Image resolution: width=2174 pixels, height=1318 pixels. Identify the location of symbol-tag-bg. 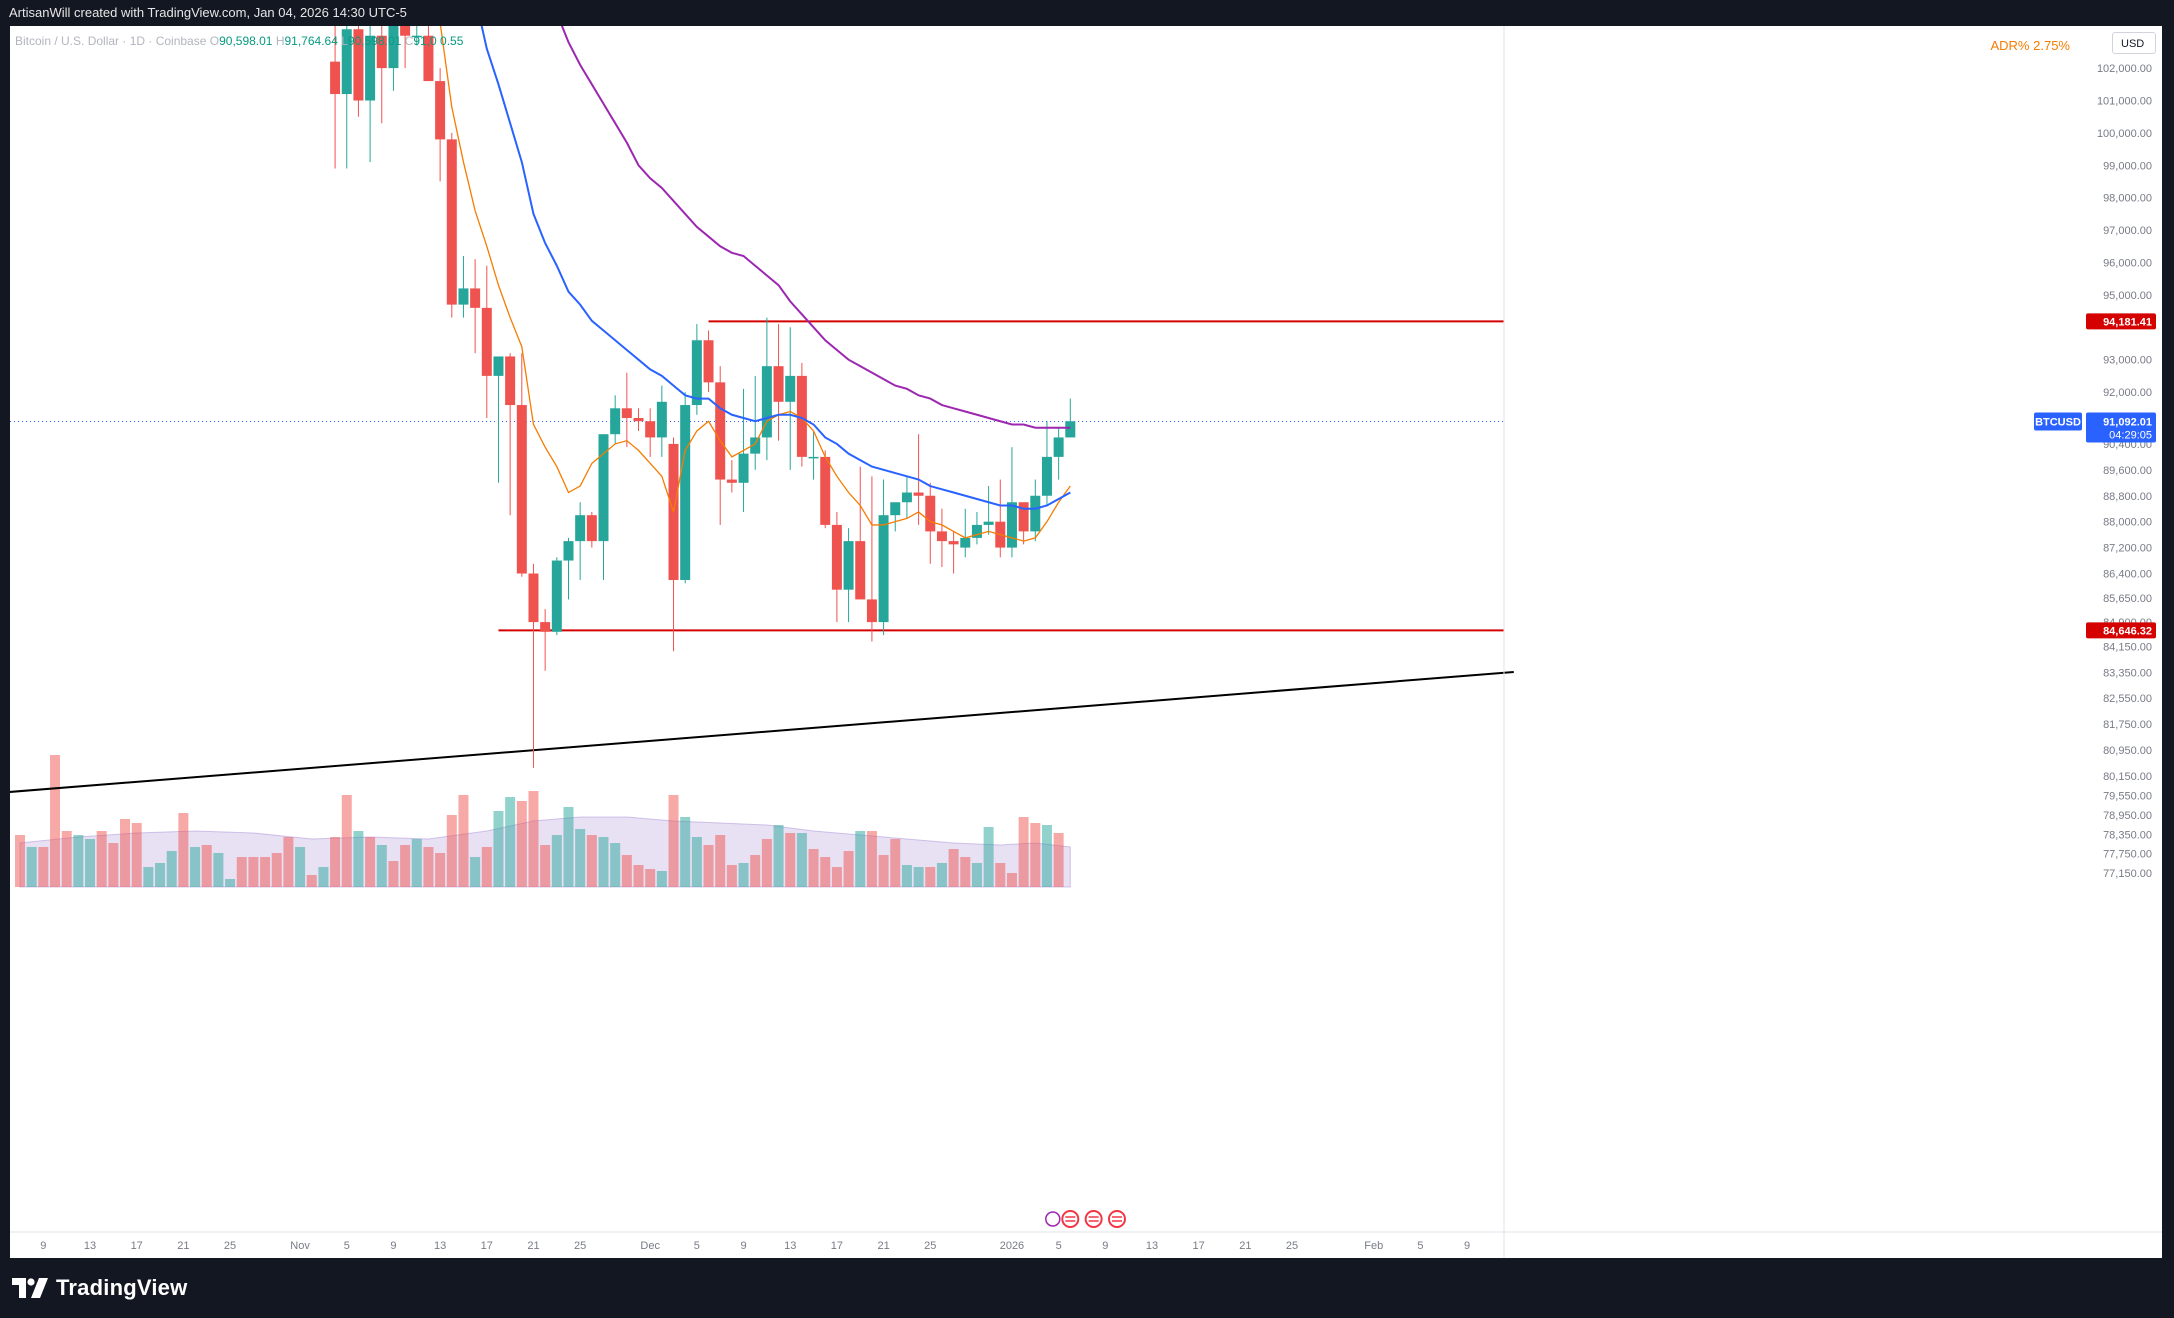
(2058, 421).